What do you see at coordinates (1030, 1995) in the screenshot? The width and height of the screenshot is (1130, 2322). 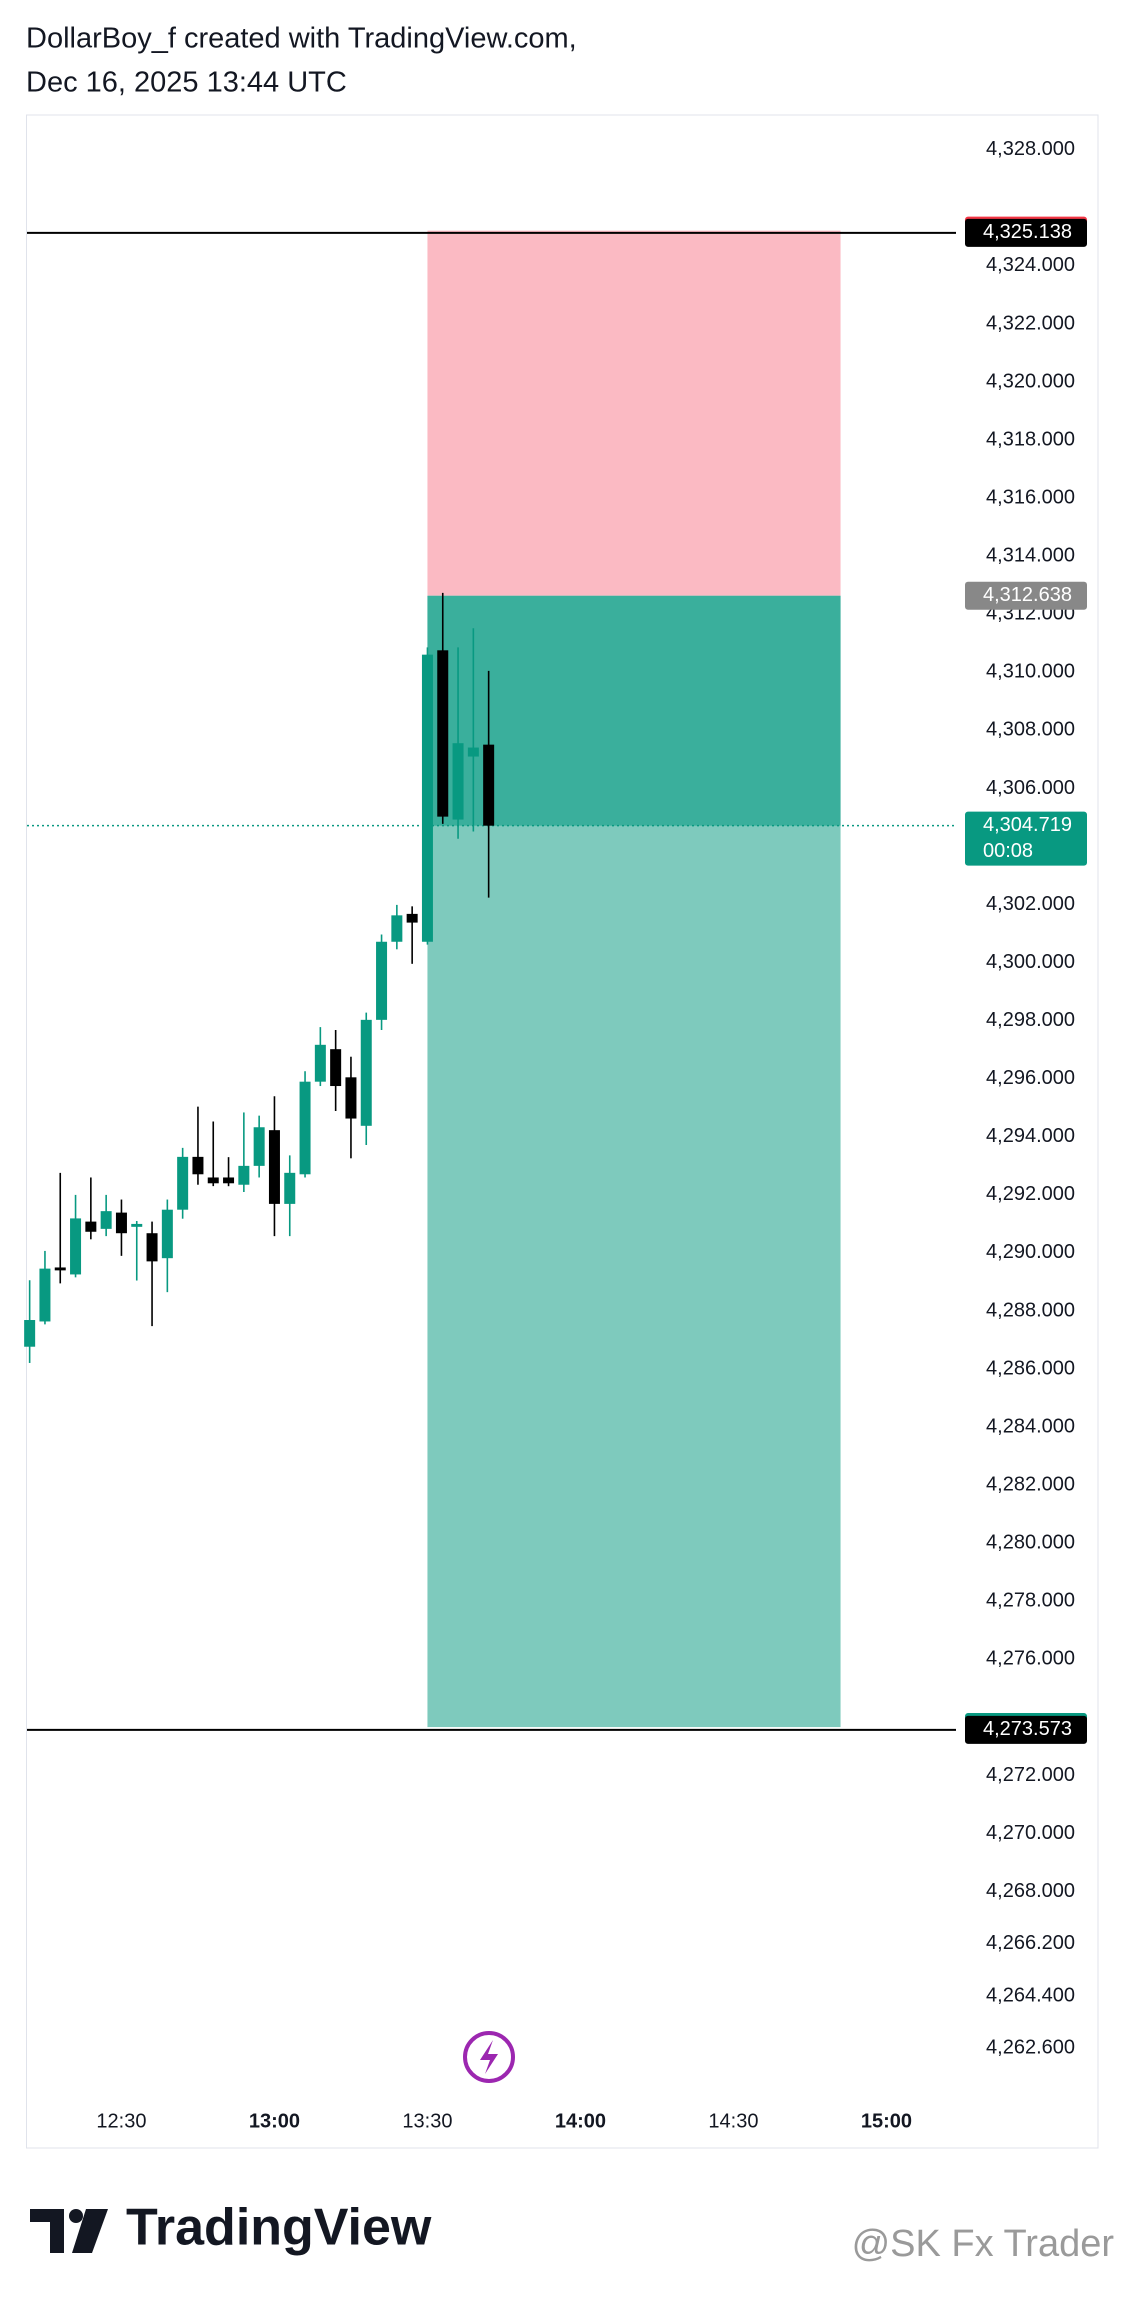 I see `y-tick-label: 4,264.400` at bounding box center [1030, 1995].